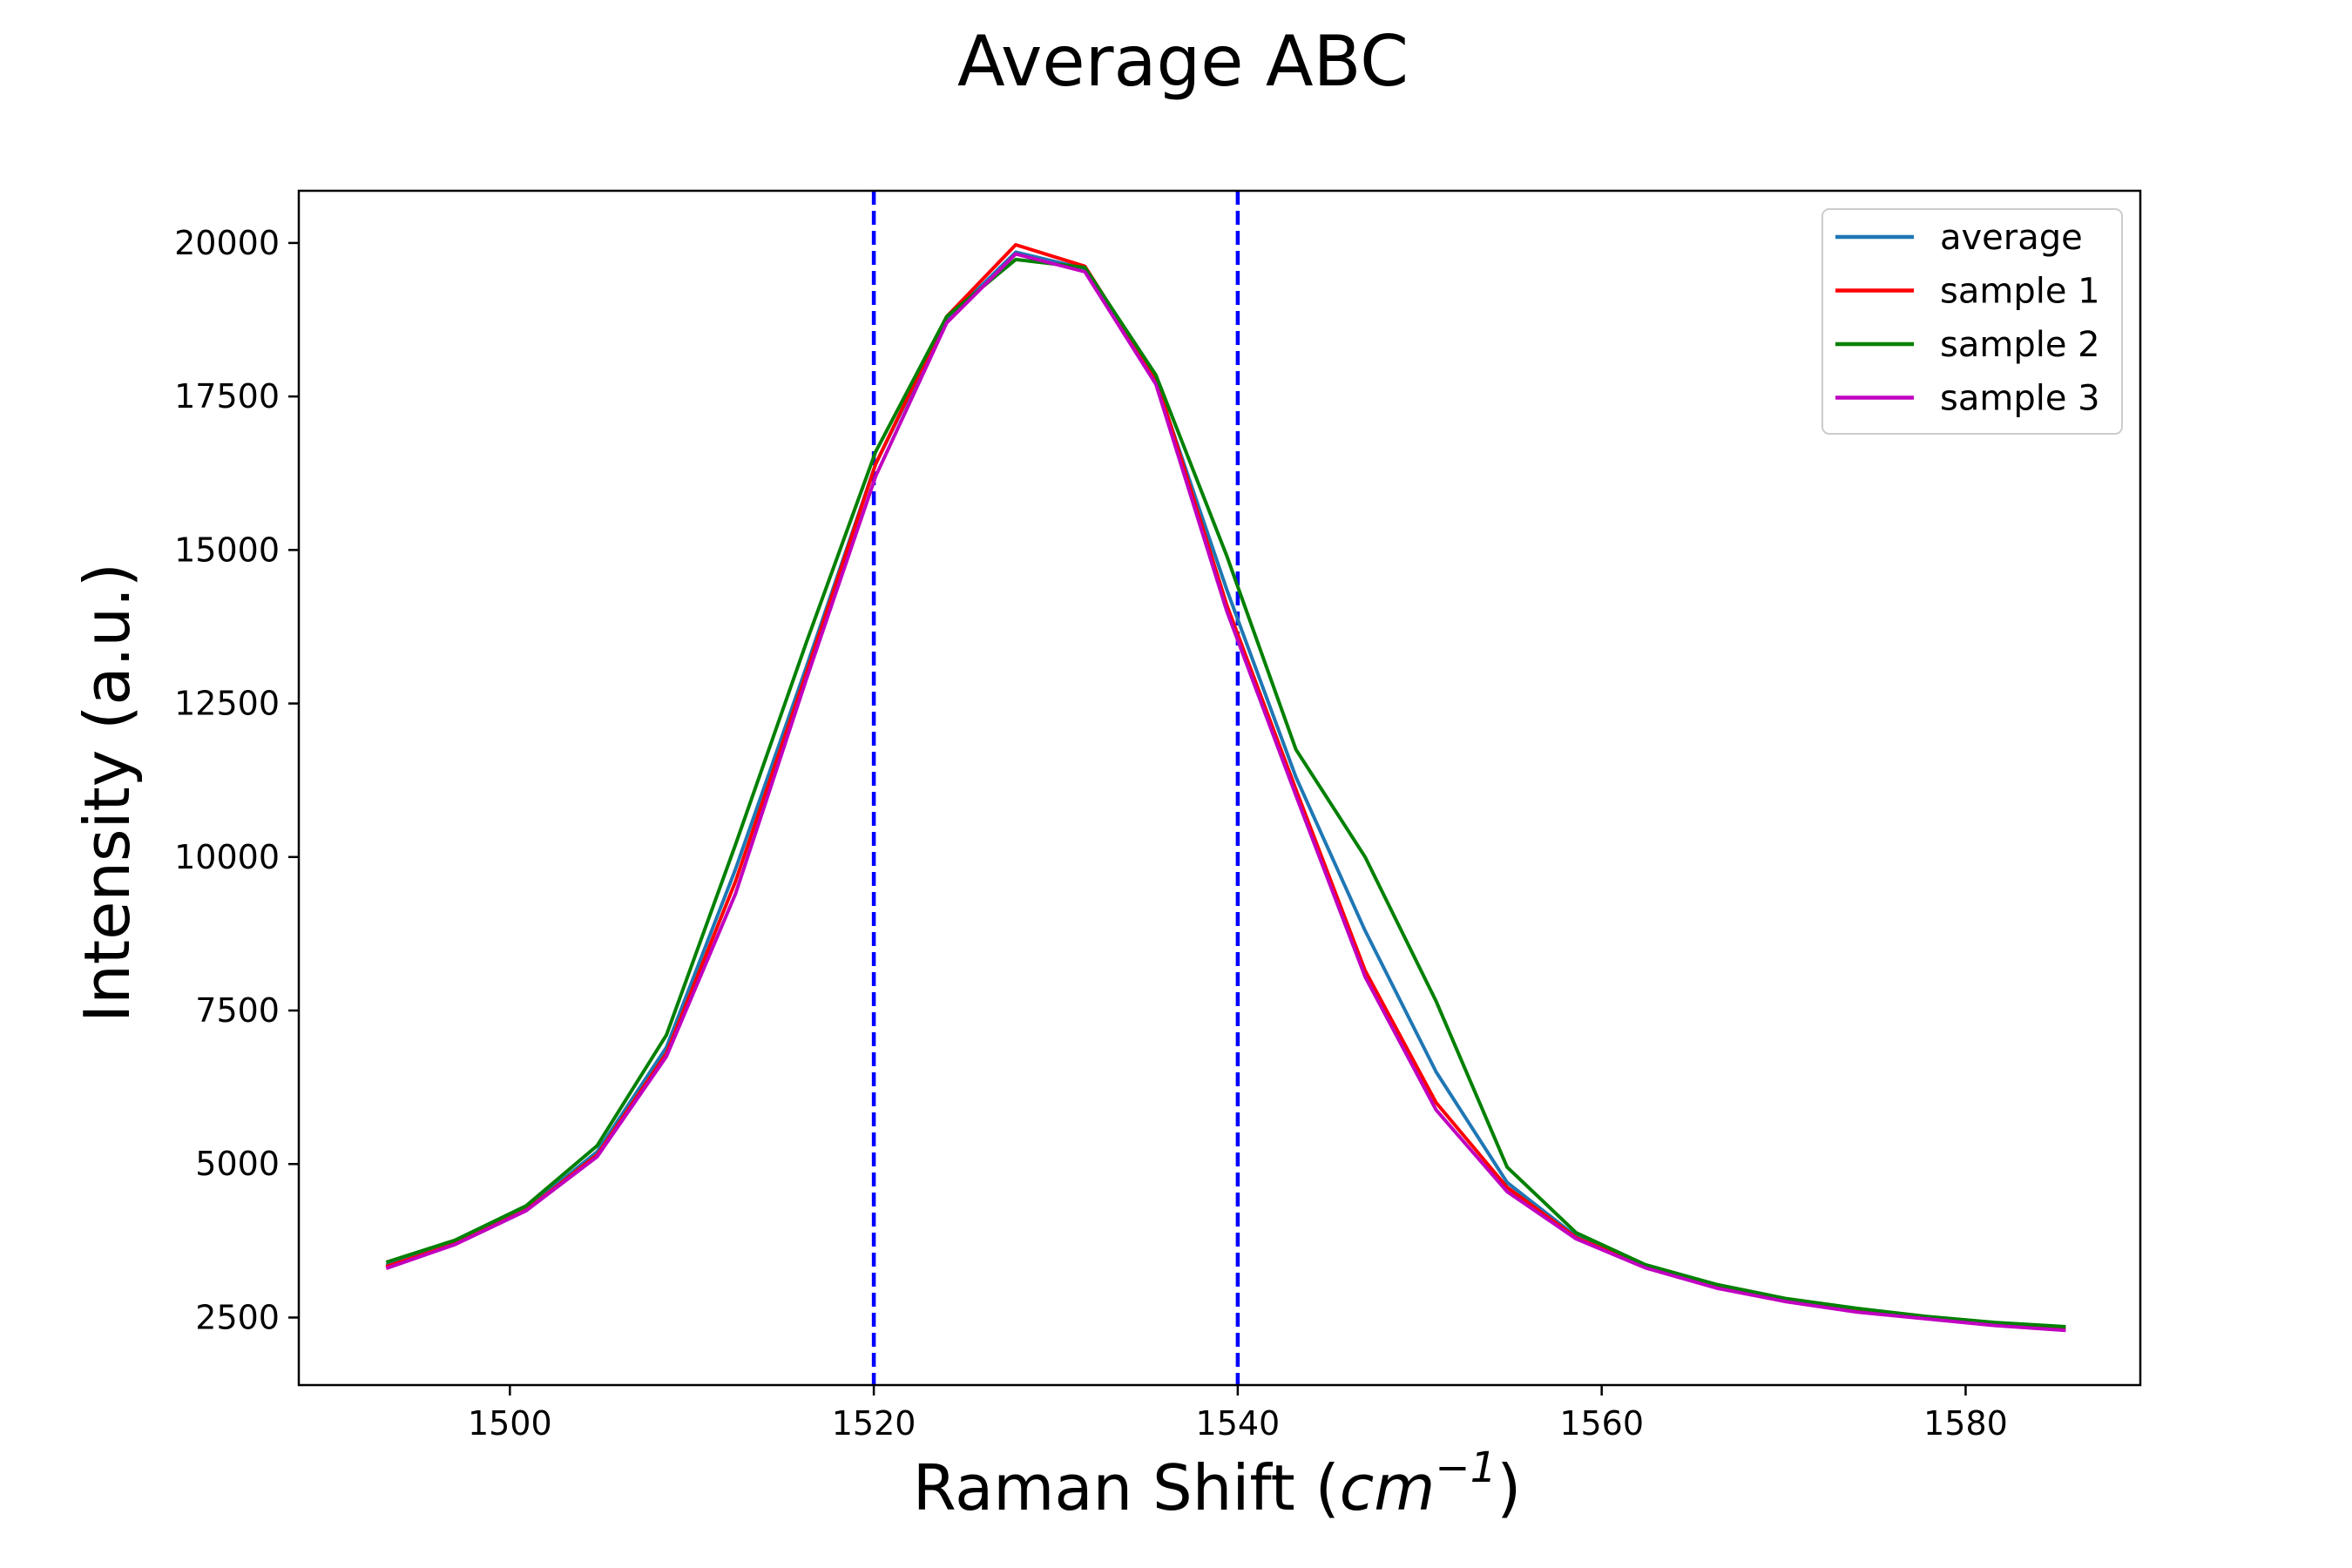 The height and width of the screenshot is (1568, 2352). I want to click on legend-box, so click(1972, 321).